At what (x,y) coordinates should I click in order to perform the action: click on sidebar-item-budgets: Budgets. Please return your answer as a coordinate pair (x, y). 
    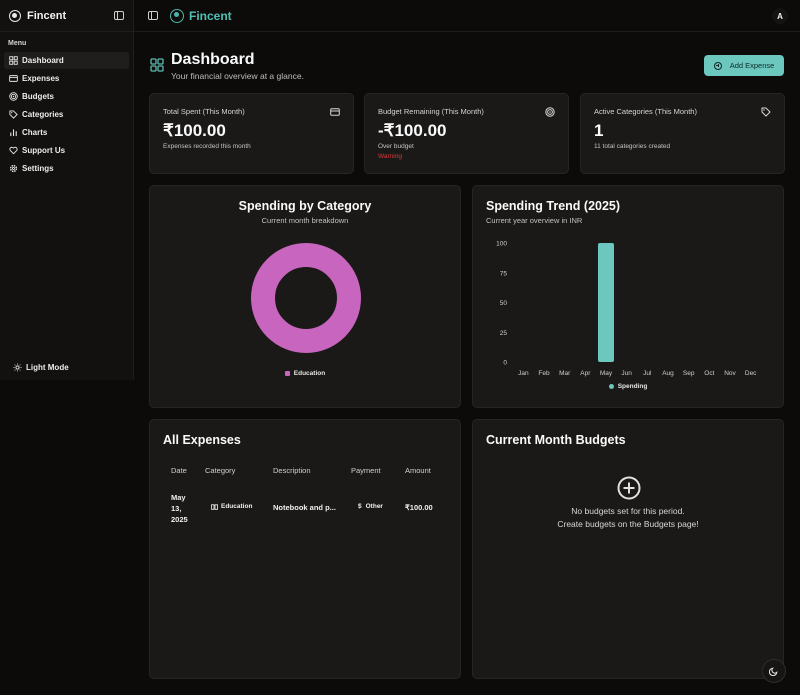
    Looking at the image, I should click on (66, 96).